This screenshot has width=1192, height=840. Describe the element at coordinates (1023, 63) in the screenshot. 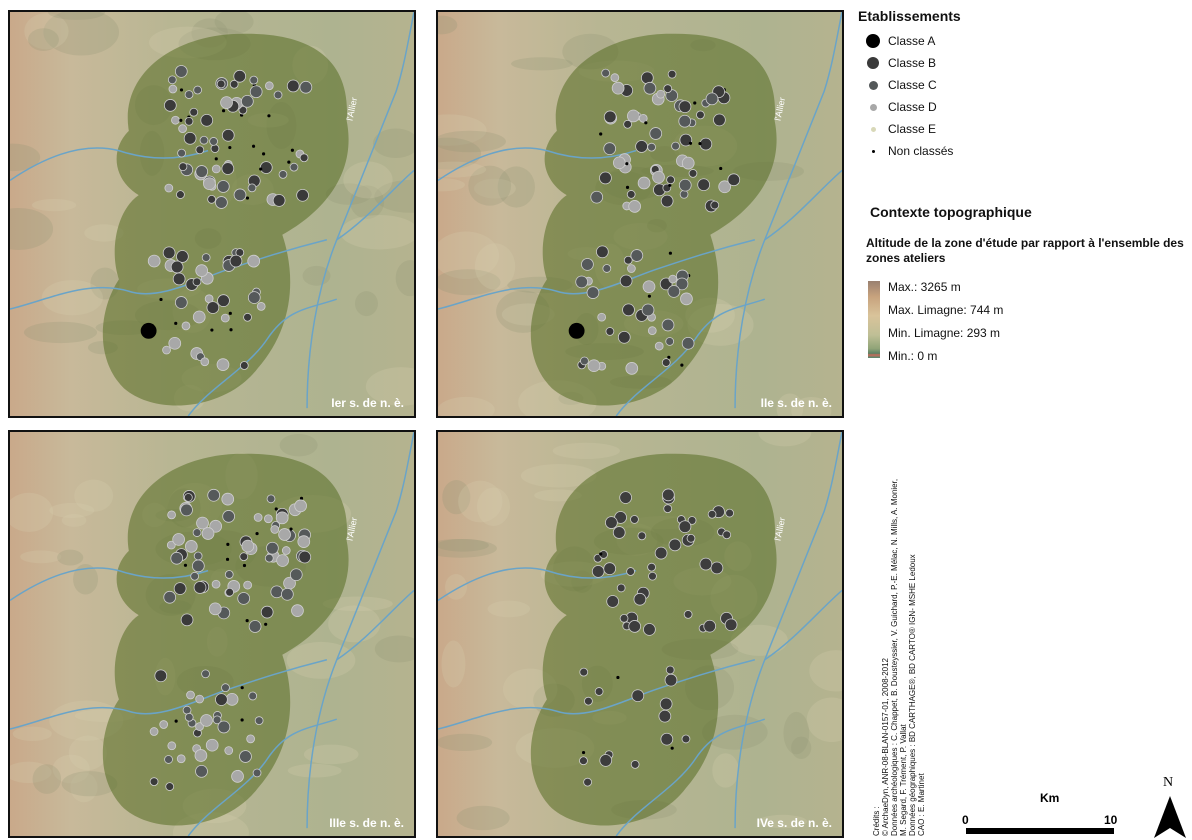

I see `legend-class-b: Classe B` at that location.